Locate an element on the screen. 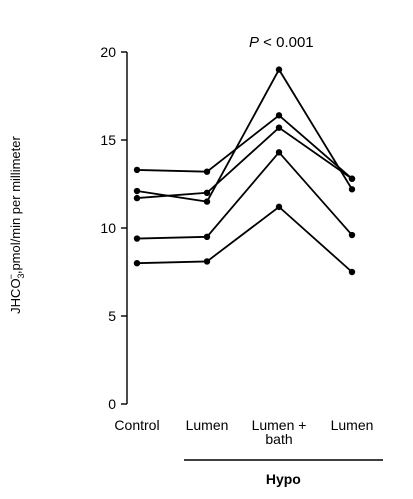  y-axis-label-superscript: − is located at coordinates (11, 276).